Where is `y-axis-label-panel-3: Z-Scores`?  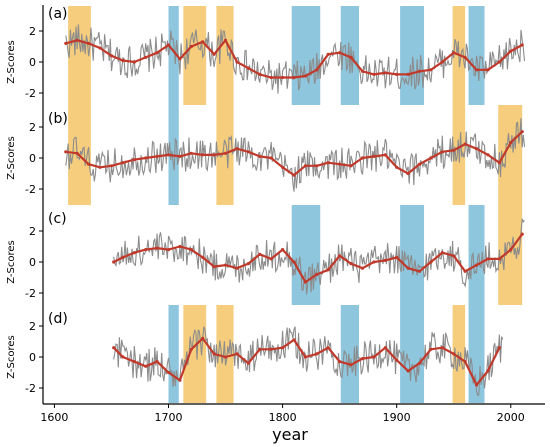
y-axis-label-panel-3: Z-Scores is located at coordinates (11, 262).